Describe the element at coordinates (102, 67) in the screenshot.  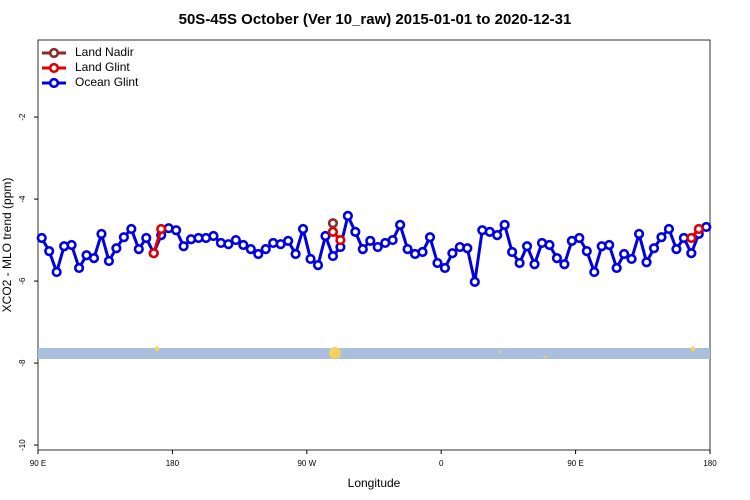
I see `legend-label: Land Glint` at that location.